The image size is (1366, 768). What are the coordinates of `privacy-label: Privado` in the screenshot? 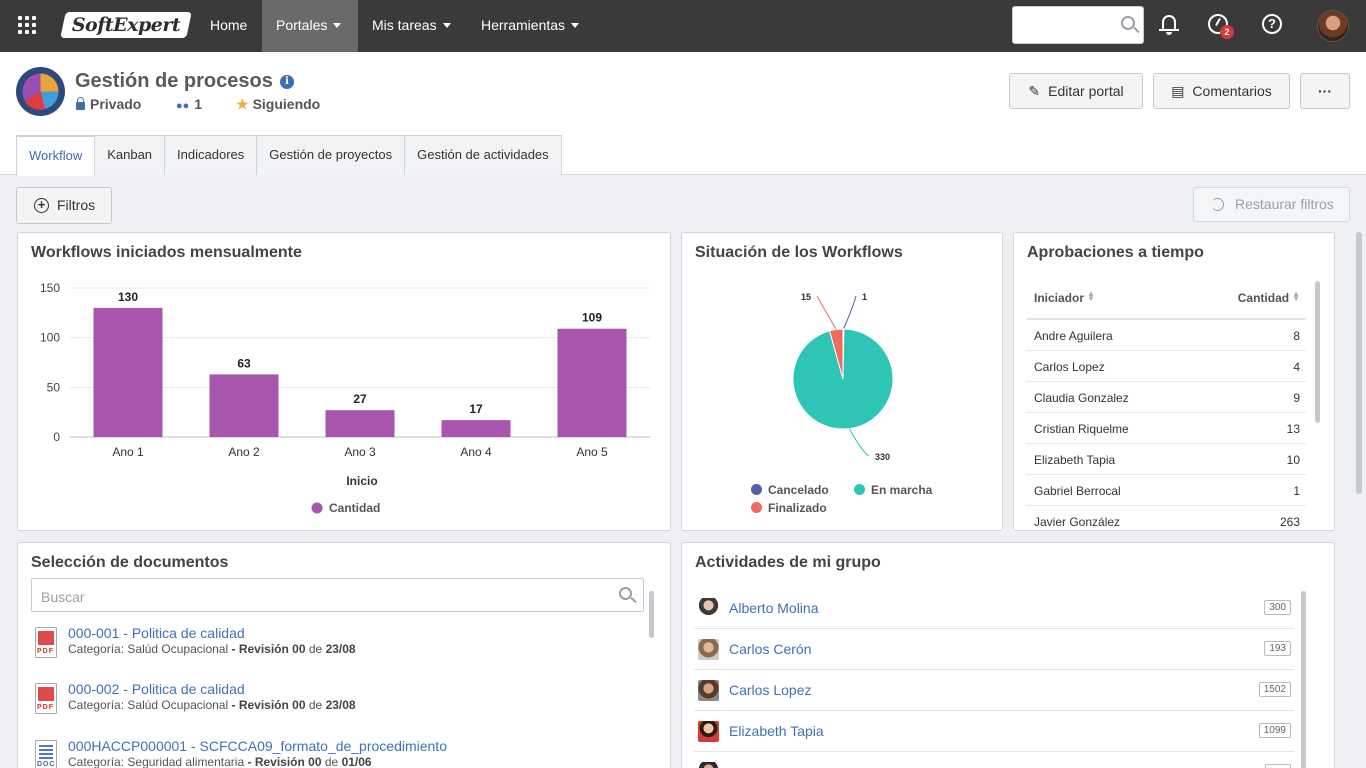 It's located at (116, 104).